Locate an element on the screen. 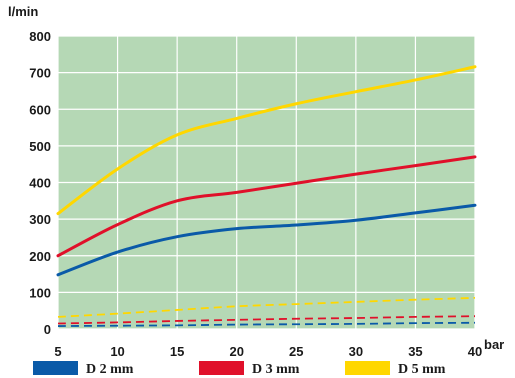 The width and height of the screenshot is (515, 378). x-axis-unit: bar is located at coordinates (494, 344).